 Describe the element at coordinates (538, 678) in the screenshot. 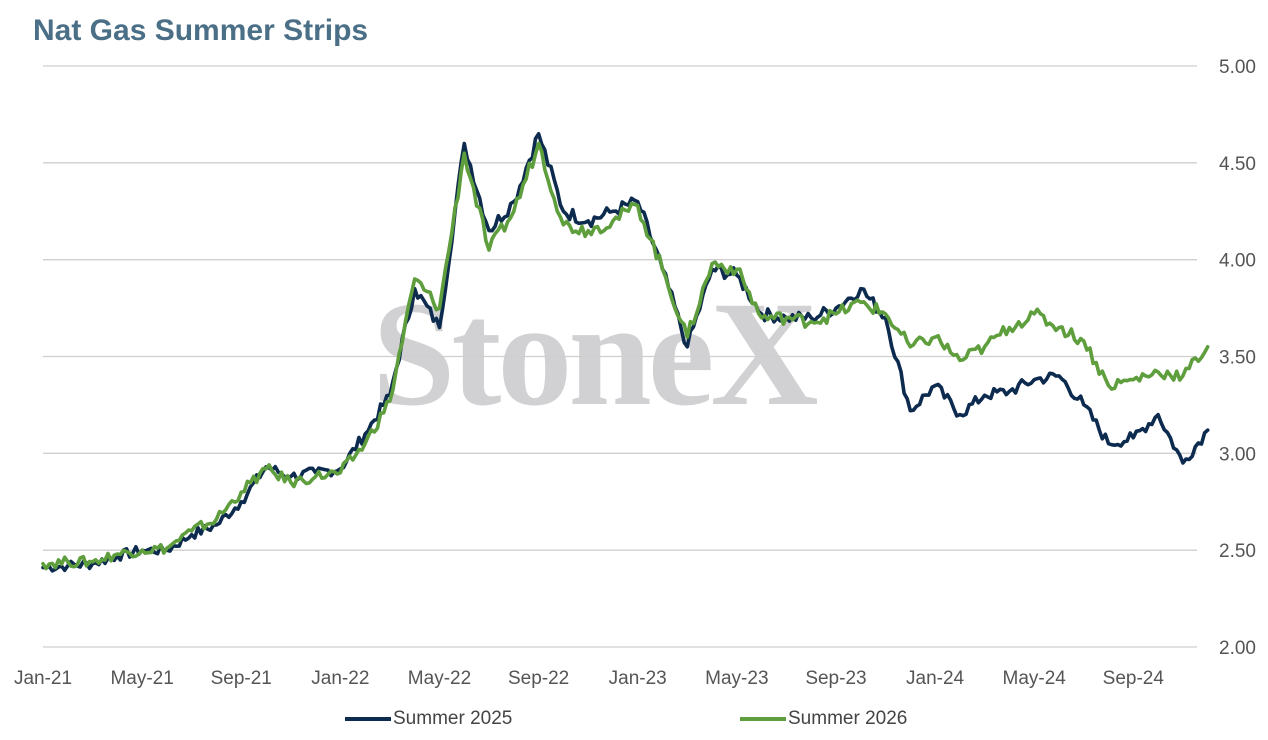

I see `x-tick-label: Sep-22` at that location.